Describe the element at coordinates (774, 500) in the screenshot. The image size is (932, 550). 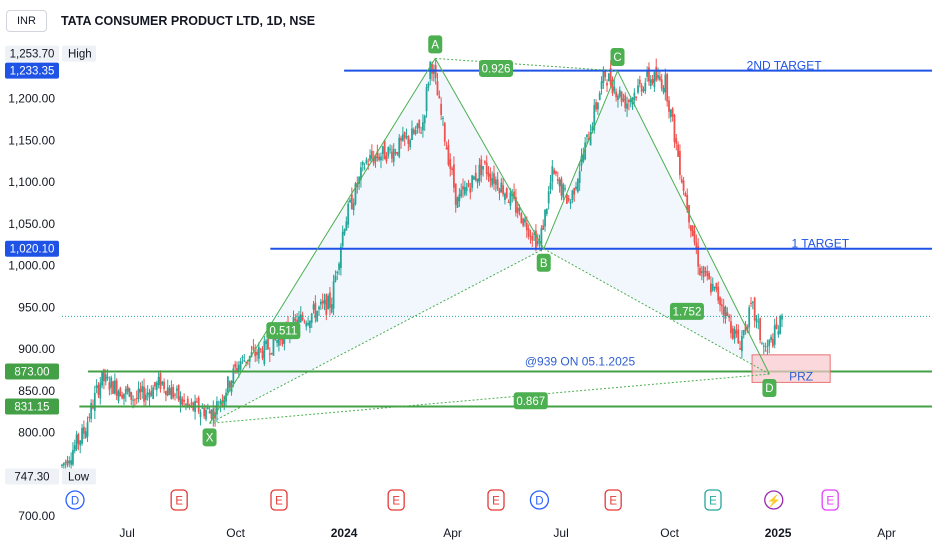
I see `split-event-icon` at that location.